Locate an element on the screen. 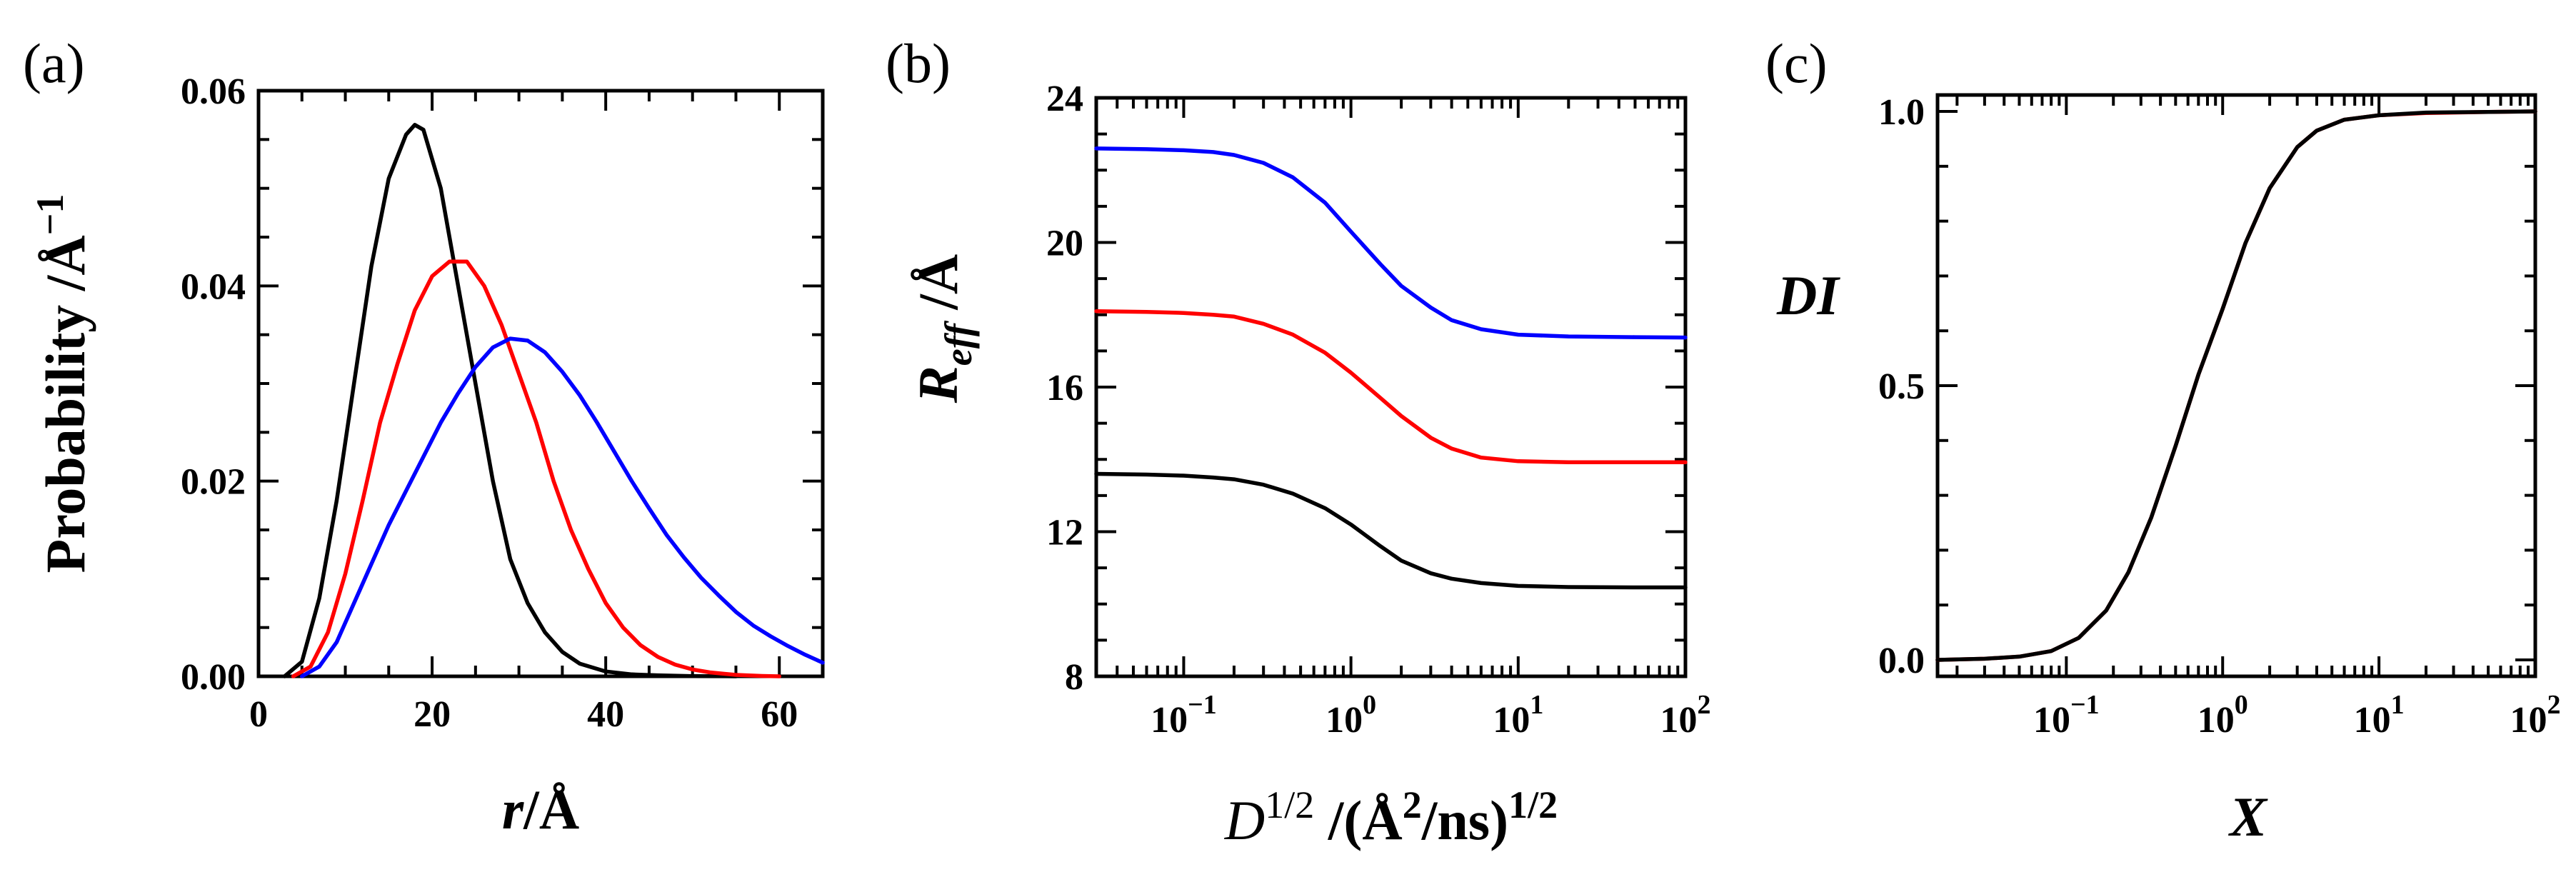 The image size is (2576, 872). y-tick-label: 0.06 is located at coordinates (213, 91).